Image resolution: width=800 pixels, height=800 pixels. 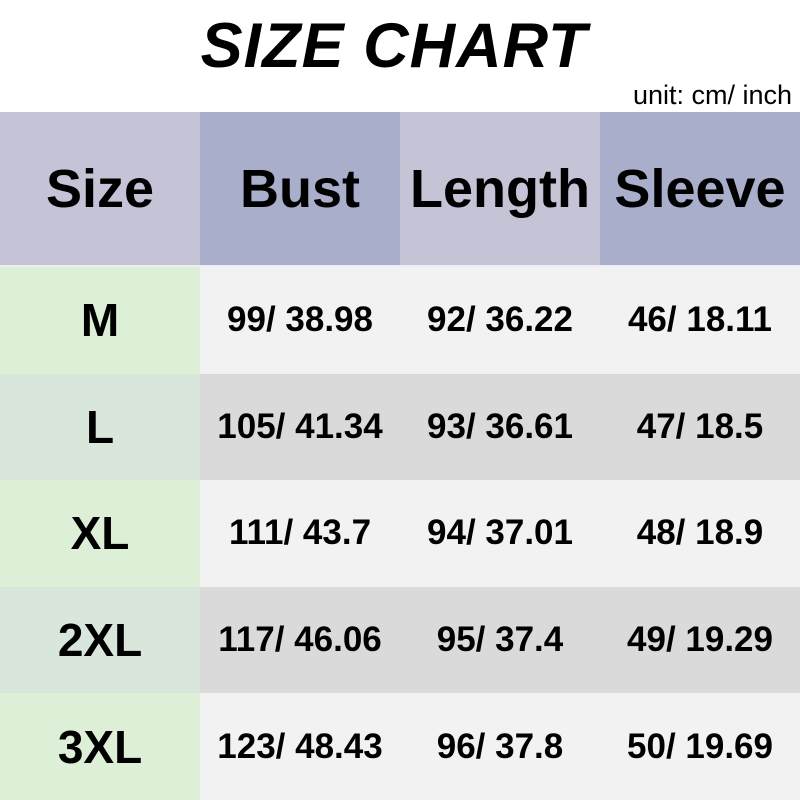 I want to click on size-cell-m: M, so click(x=100, y=320).